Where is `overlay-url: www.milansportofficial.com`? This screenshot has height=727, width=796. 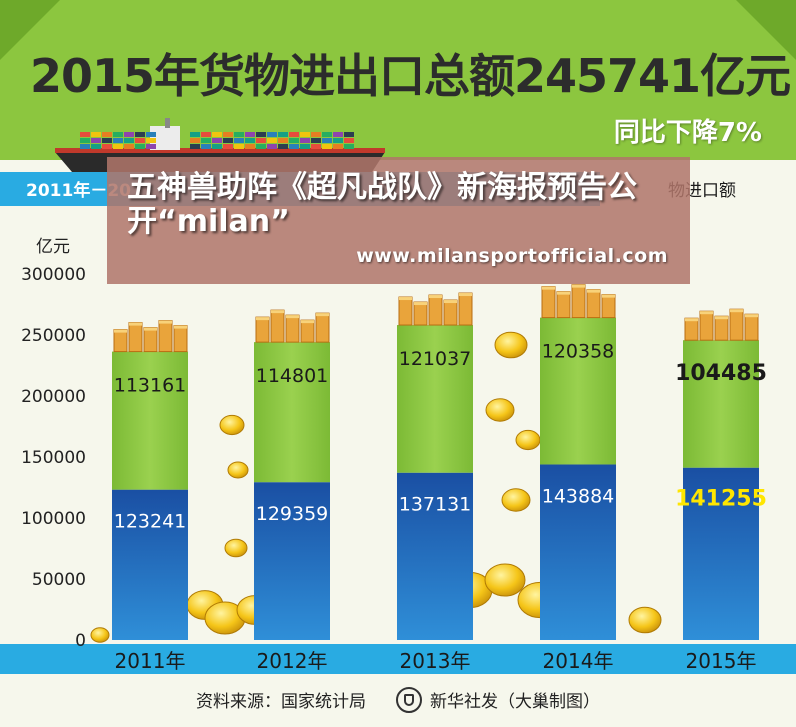
overlay-url: www.milansportofficial.com is located at coordinates (512, 256).